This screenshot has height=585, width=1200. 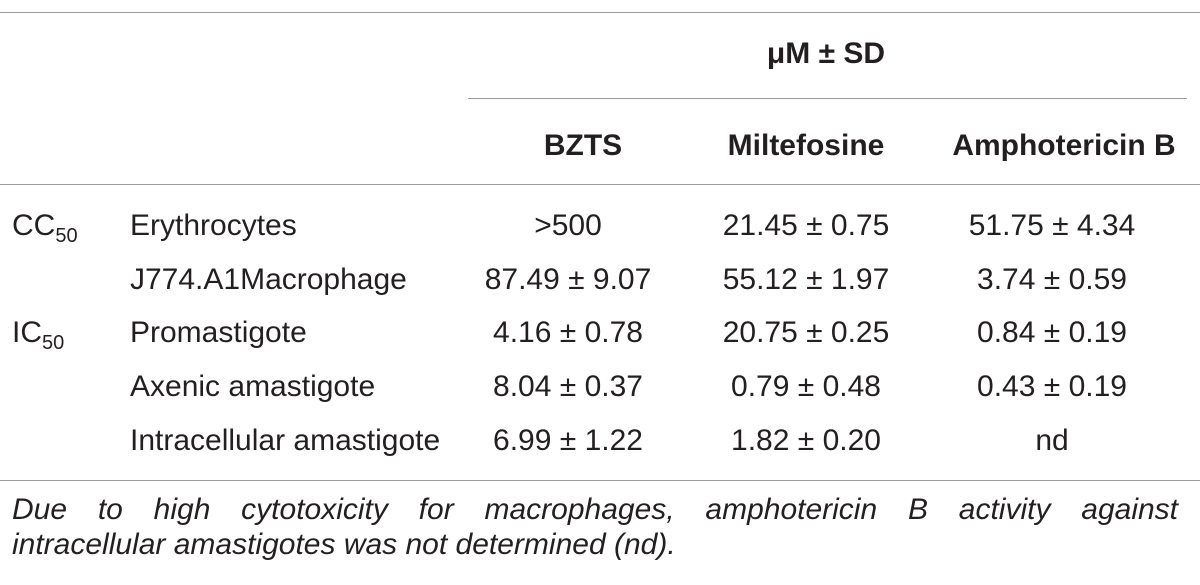 What do you see at coordinates (253, 386) in the screenshot?
I see `row-label: Axenic amastigote` at bounding box center [253, 386].